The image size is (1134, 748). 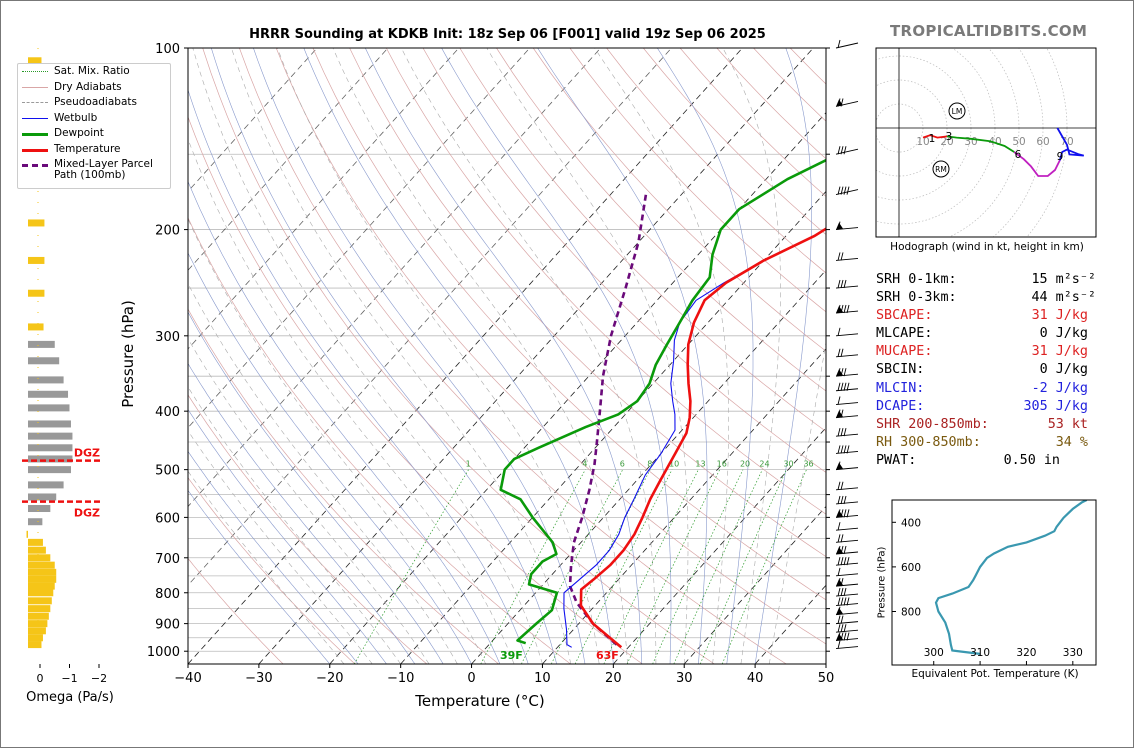 What do you see at coordinates (92, 71) in the screenshot?
I see `legend-label: Sat. Mix. Ratio` at bounding box center [92, 71].